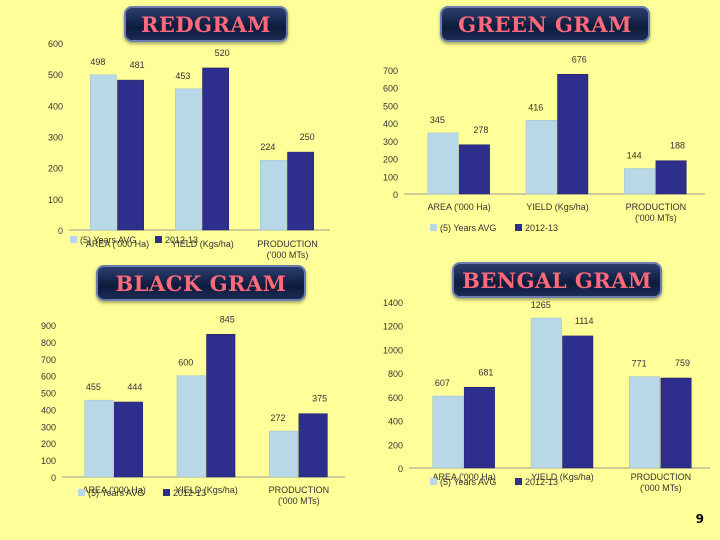 The height and width of the screenshot is (540, 720). What do you see at coordinates (182, 76) in the screenshot?
I see `data-label: 453` at bounding box center [182, 76].